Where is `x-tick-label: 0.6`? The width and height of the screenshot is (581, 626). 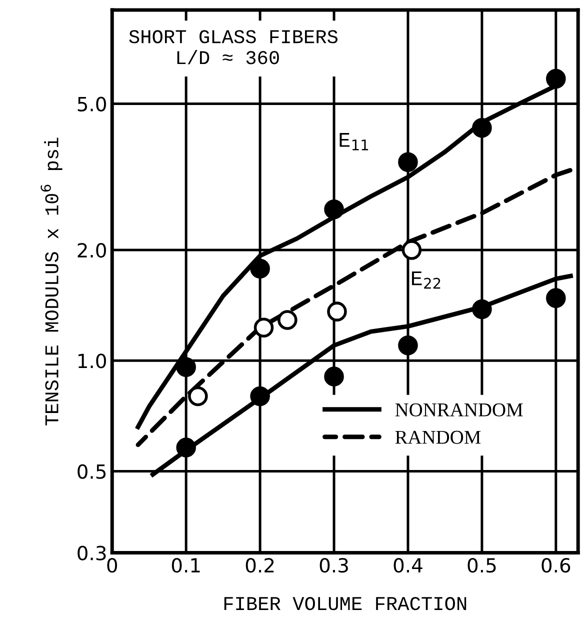 x-tick-label: 0.6 is located at coordinates (556, 565).